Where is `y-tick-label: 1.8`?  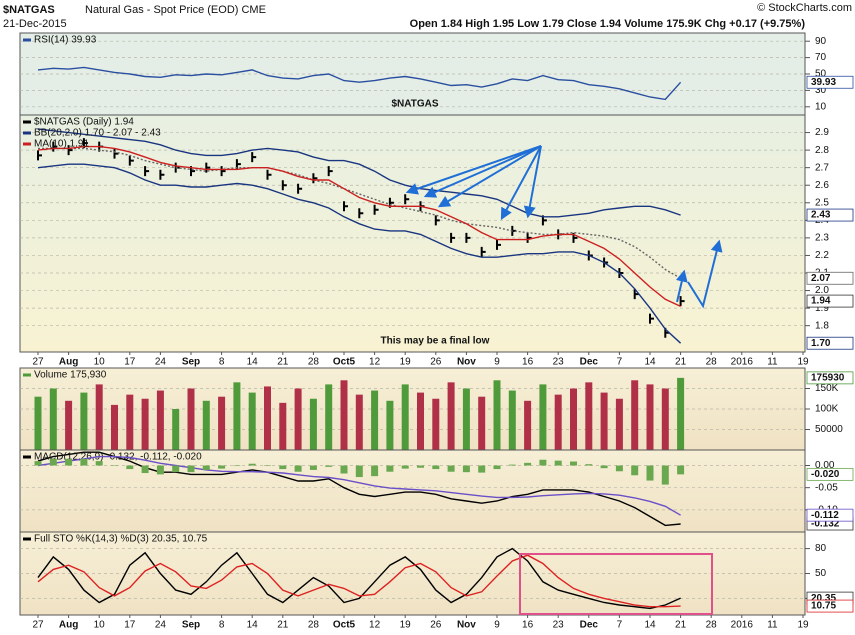 y-tick-label: 1.8 is located at coordinates (822, 325).